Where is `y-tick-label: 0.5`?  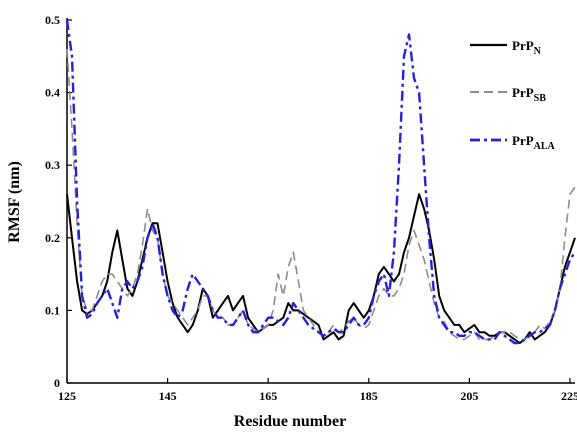
y-tick-label: 0.5 is located at coordinates (52, 20).